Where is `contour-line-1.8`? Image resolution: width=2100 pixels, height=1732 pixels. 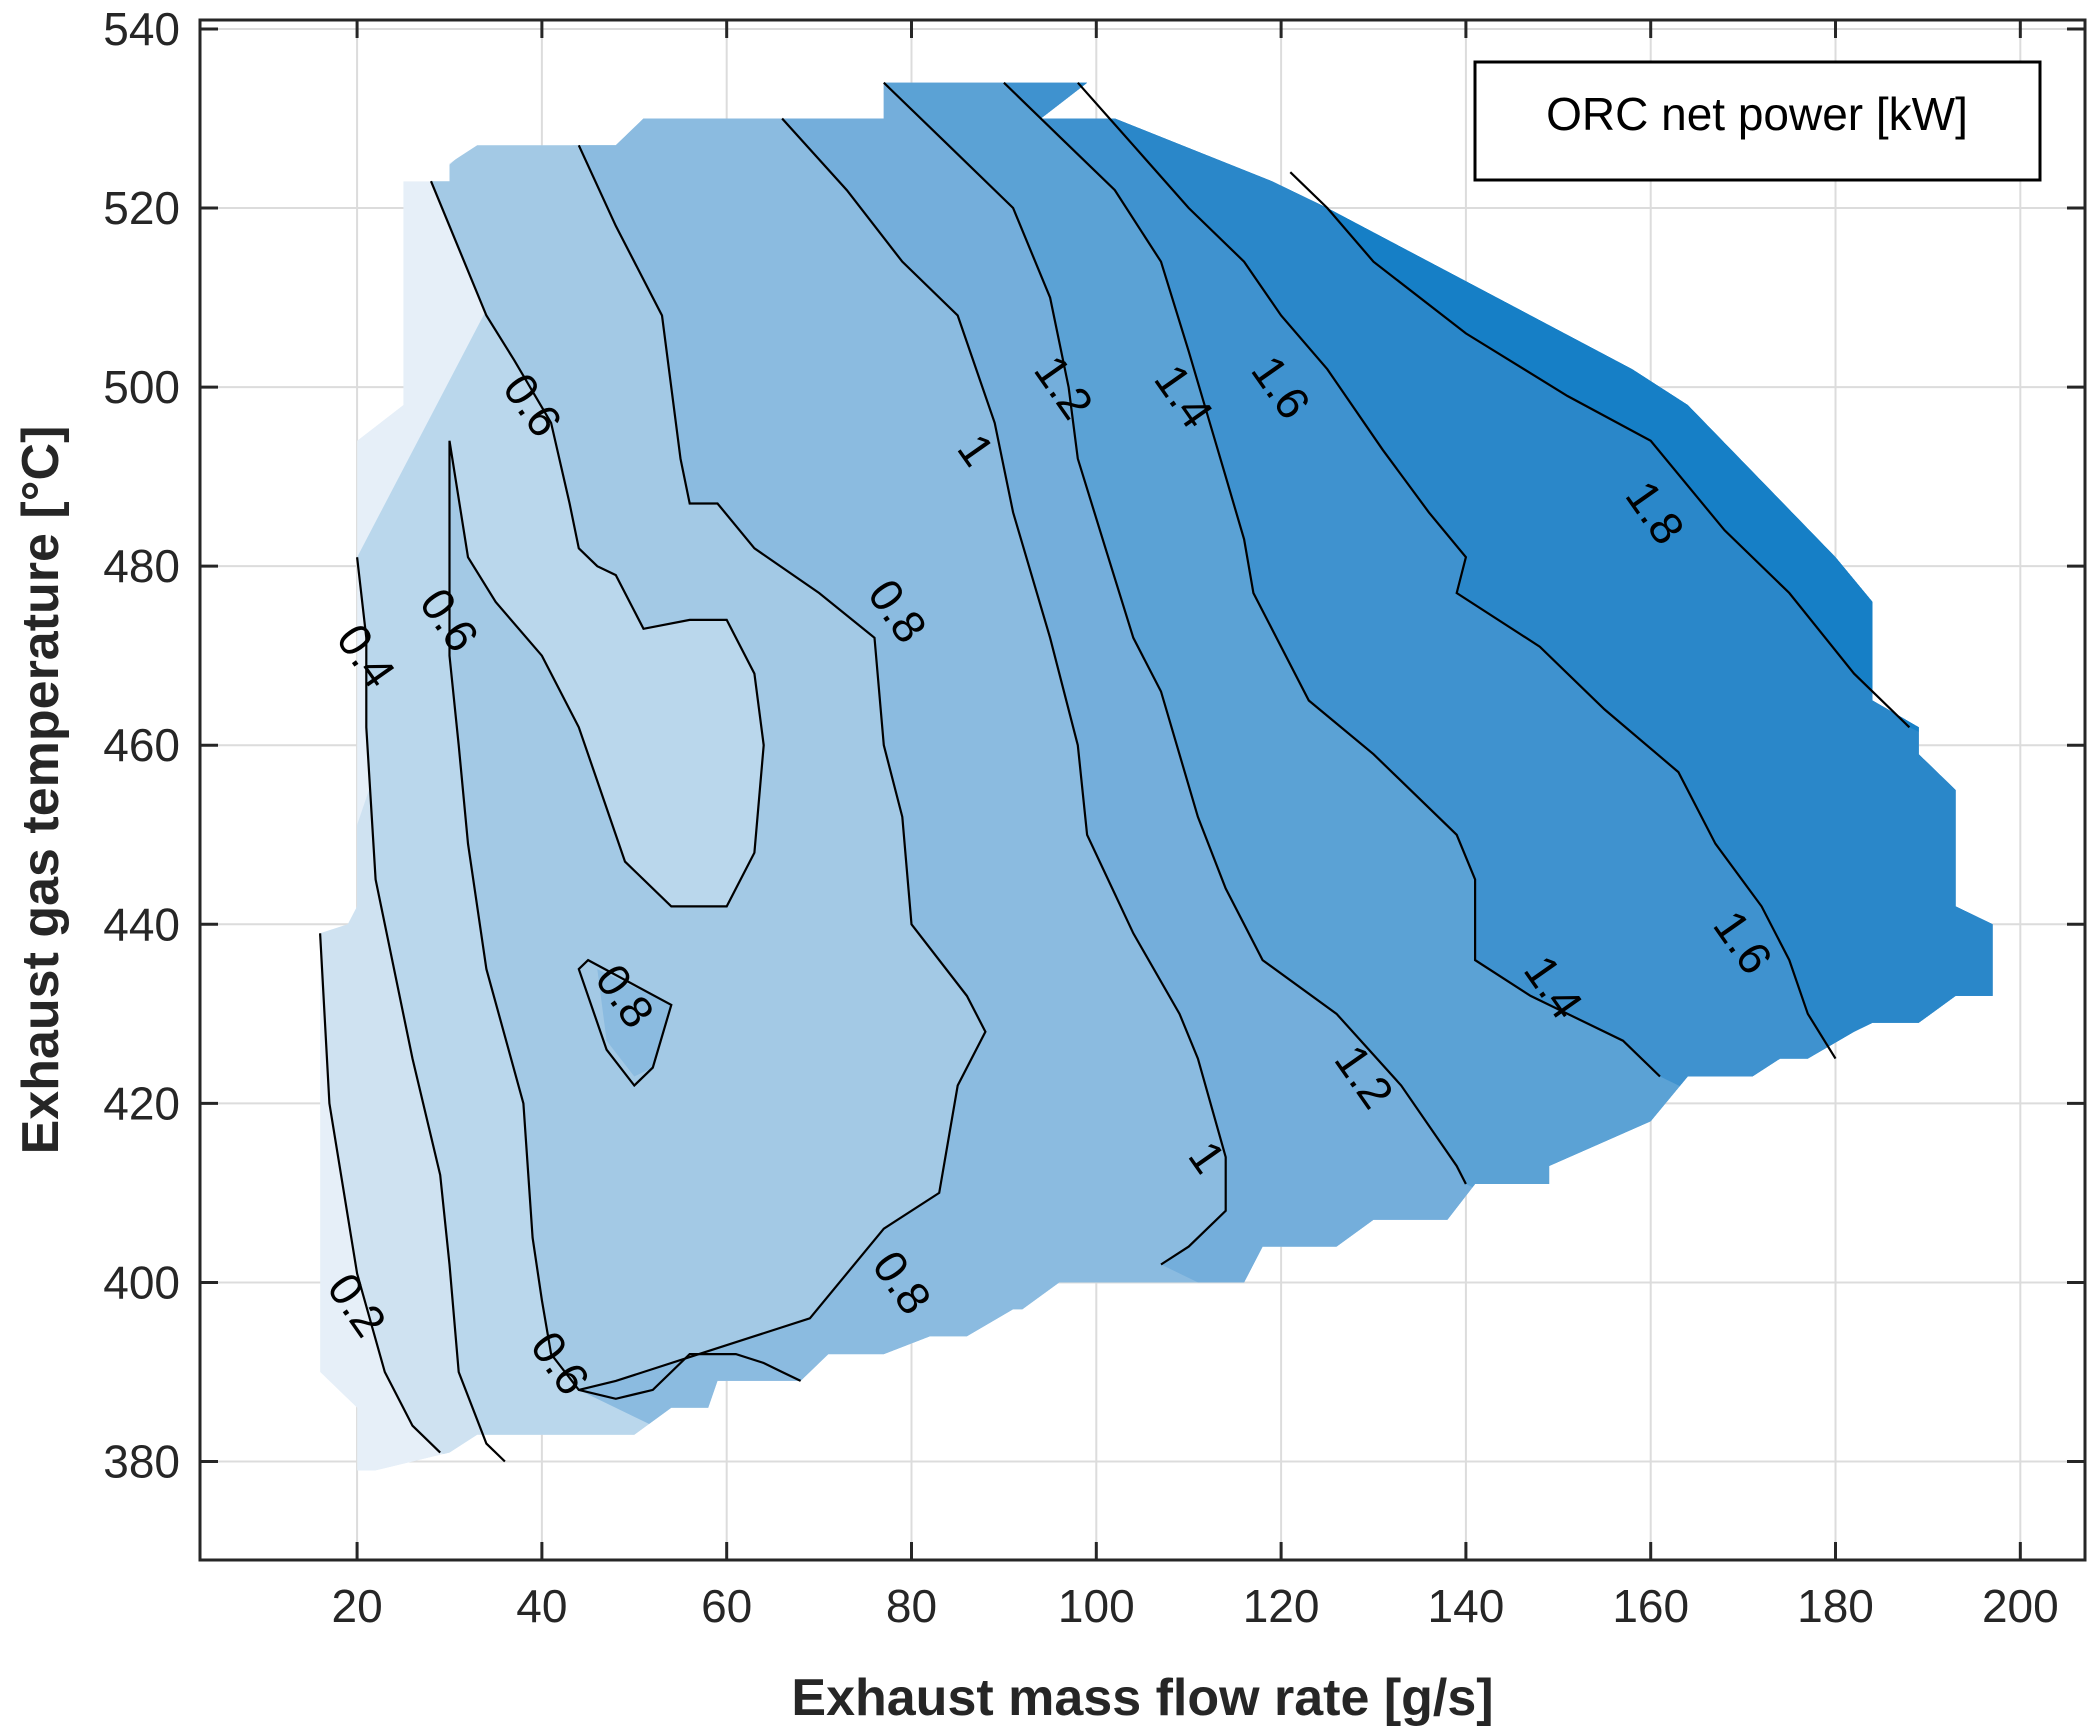 contour-line-1.8 is located at coordinates (1600, 450).